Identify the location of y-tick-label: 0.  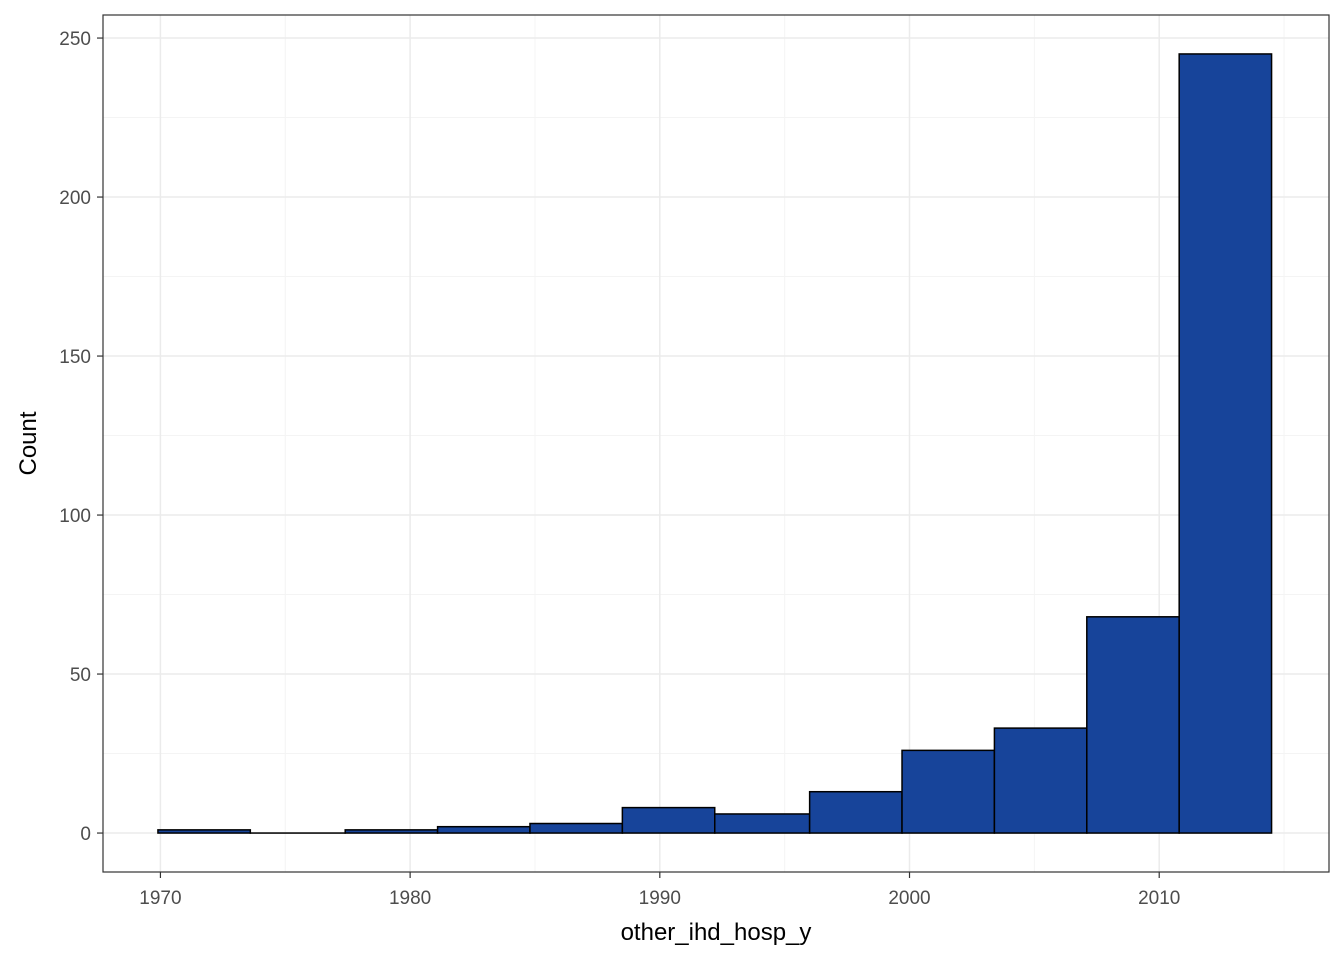
(85, 834).